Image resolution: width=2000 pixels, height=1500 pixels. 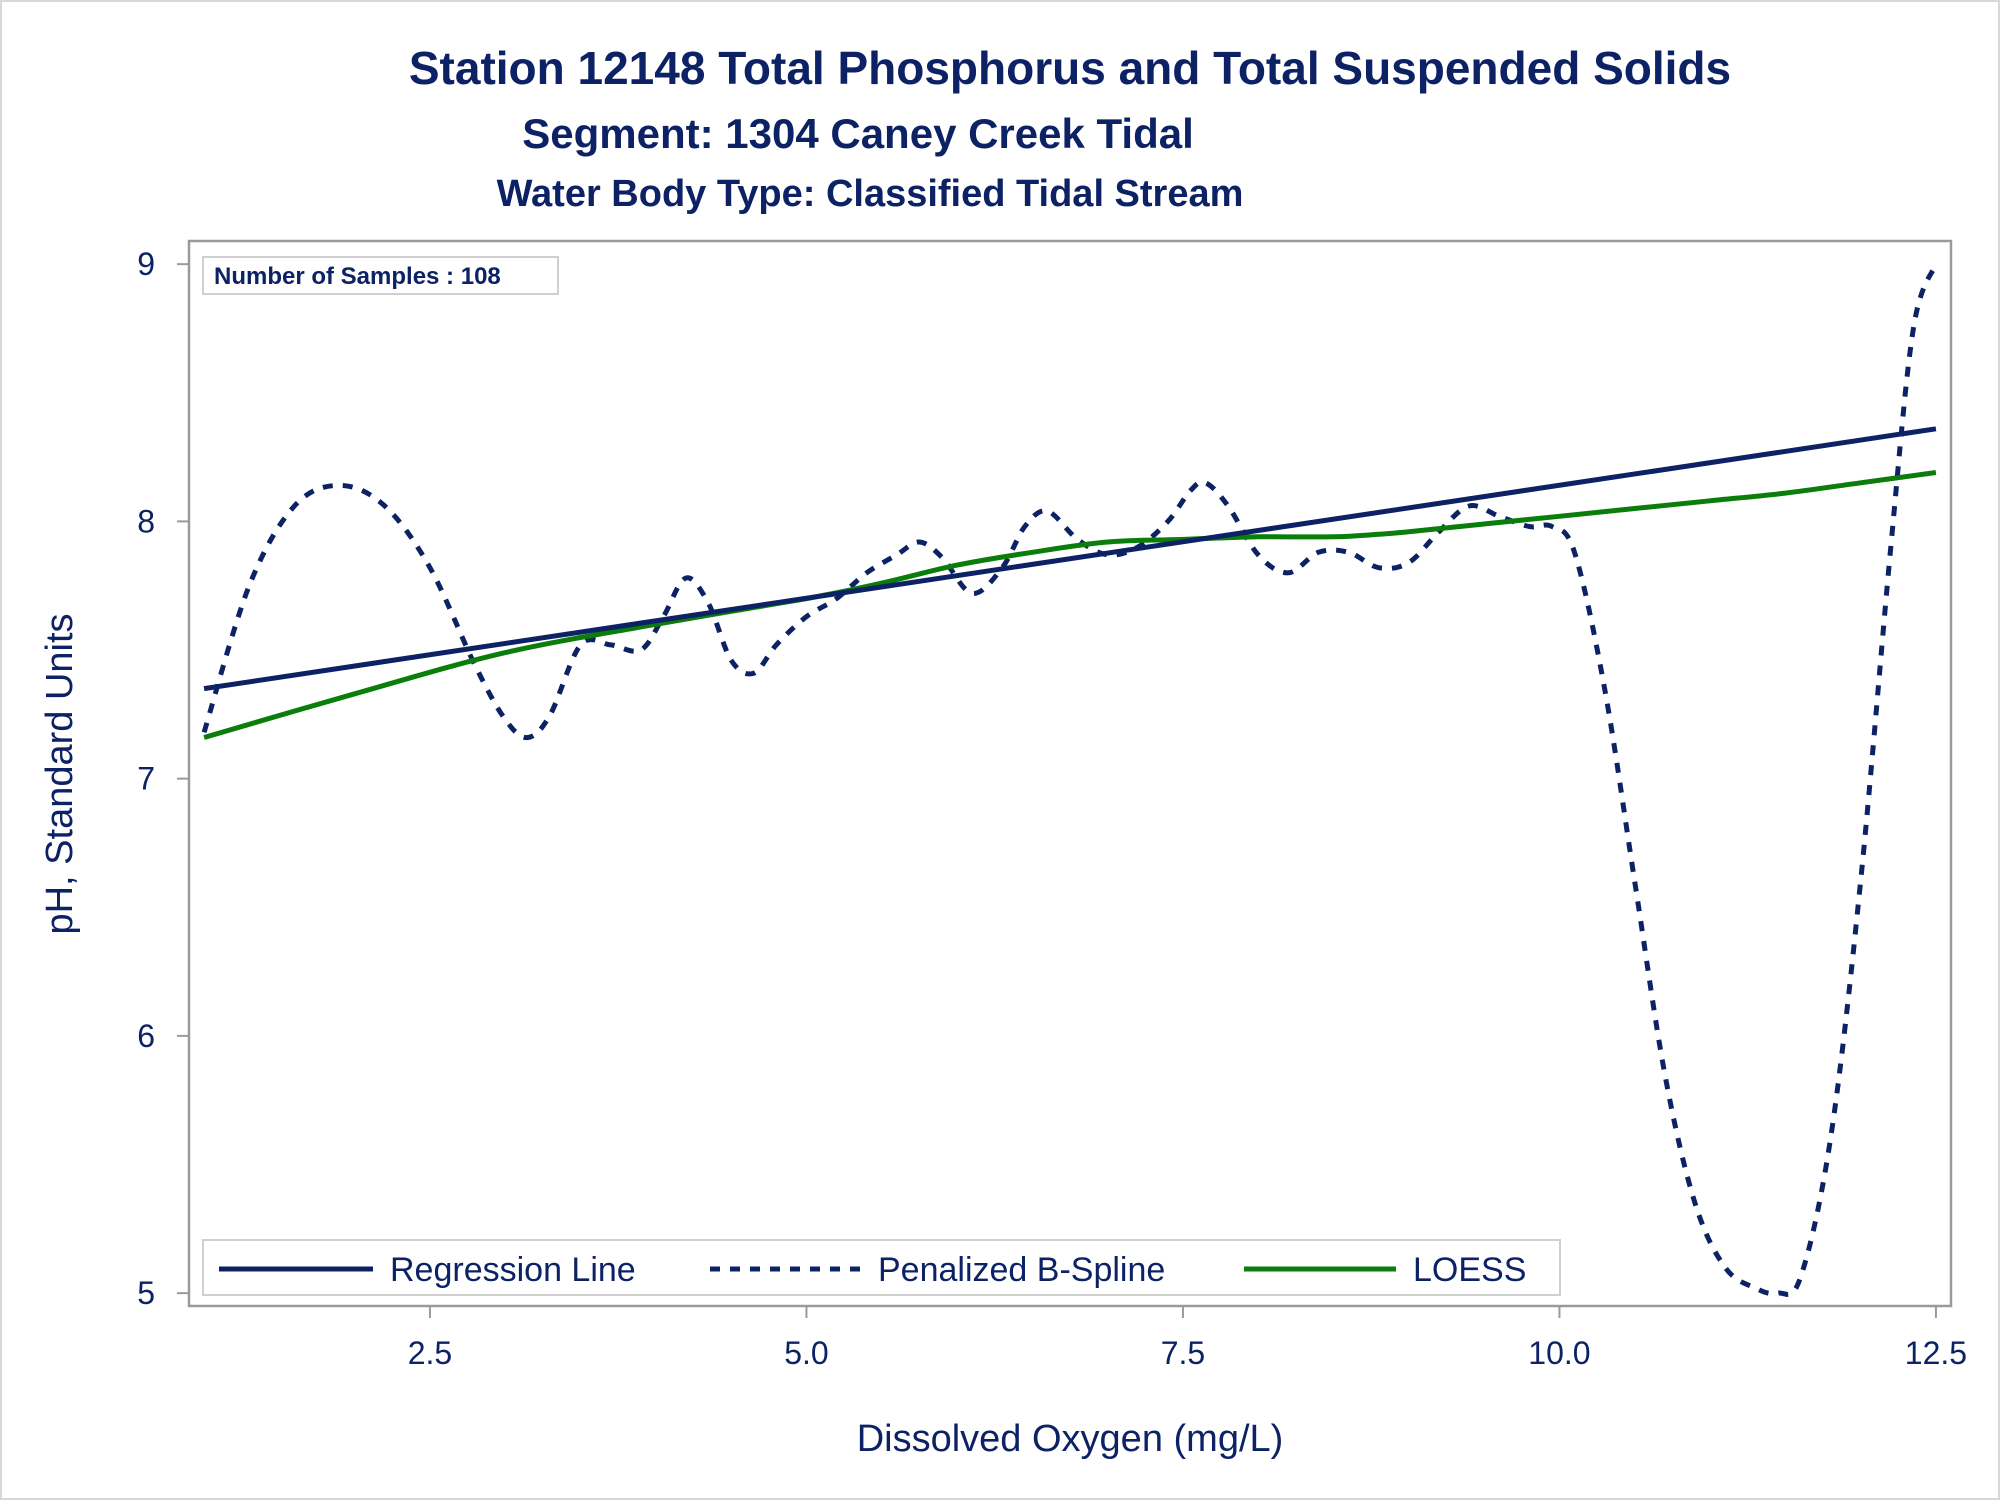 I want to click on sample-count-label: Number of Samples : 108, so click(x=357, y=276).